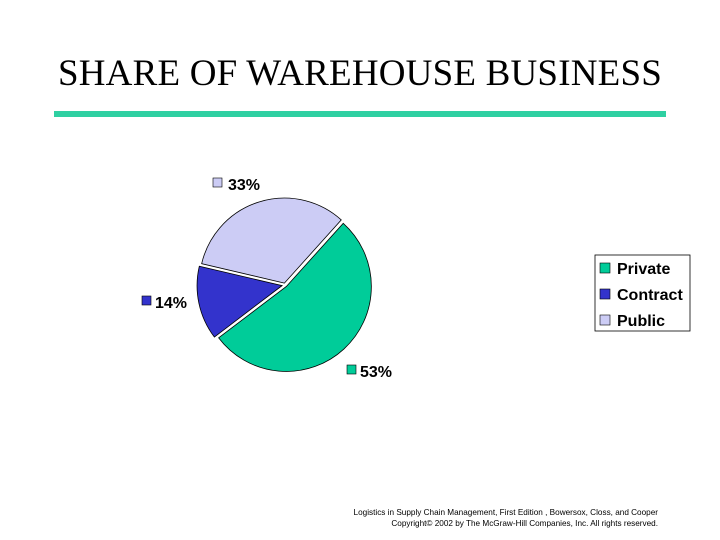 Image resolution: width=720 pixels, height=540 pixels. I want to click on data-label-private: 53%, so click(376, 372).